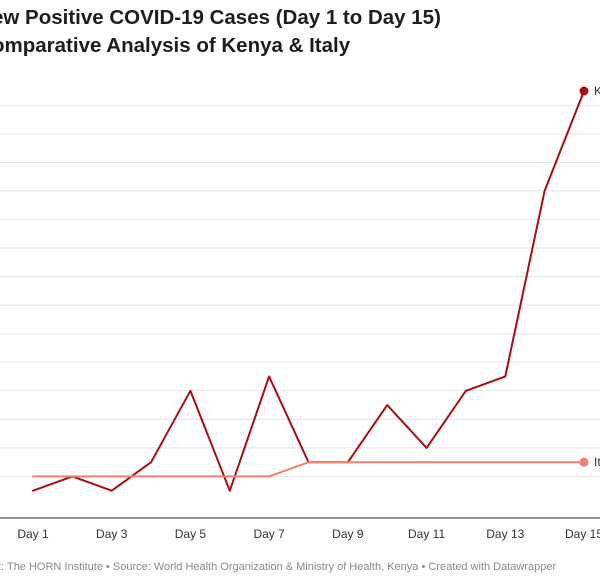 This screenshot has width=600, height=580. What do you see at coordinates (597, 462) in the screenshot?
I see `series-label: It` at bounding box center [597, 462].